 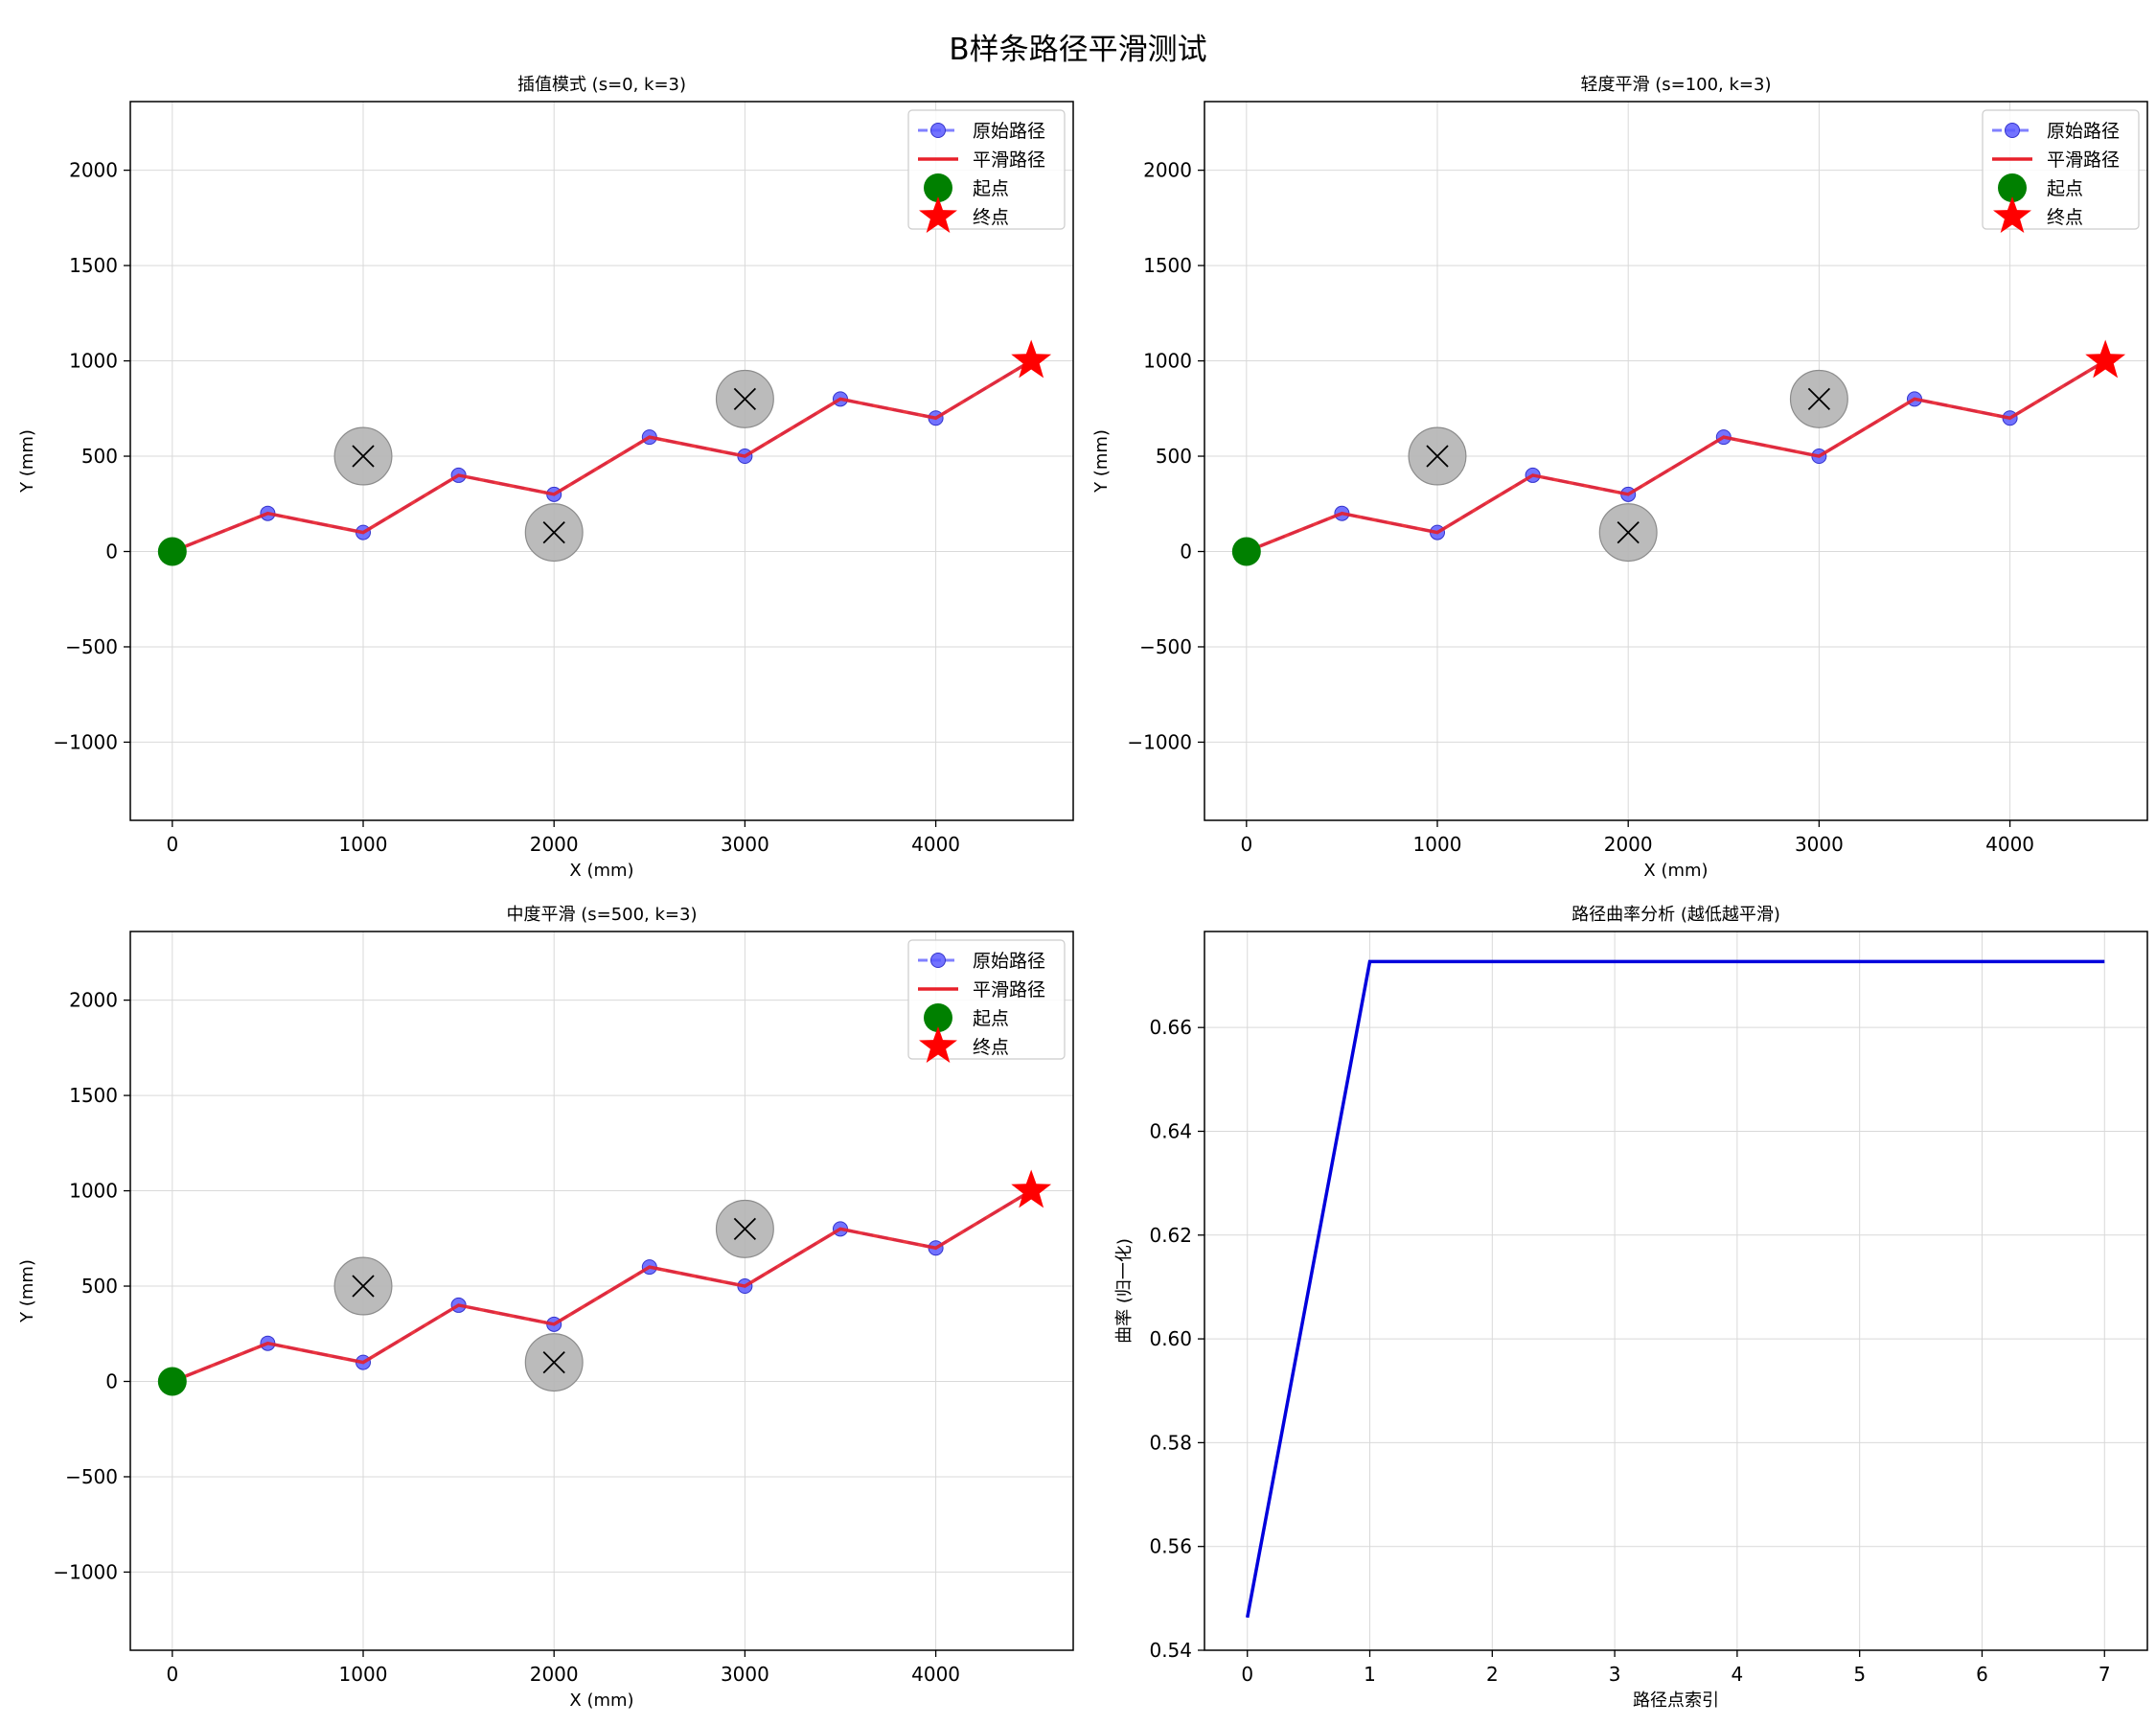 I want to click on y-tick-label: 2000, so click(x=1167, y=170).